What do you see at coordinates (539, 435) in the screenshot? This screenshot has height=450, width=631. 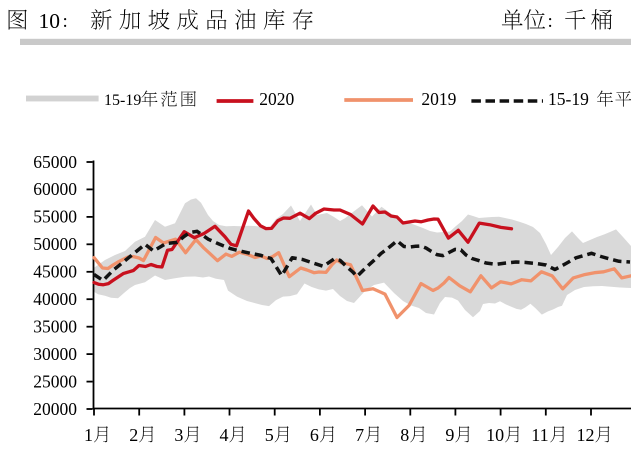 I see `svg-text: 11` at bounding box center [539, 435].